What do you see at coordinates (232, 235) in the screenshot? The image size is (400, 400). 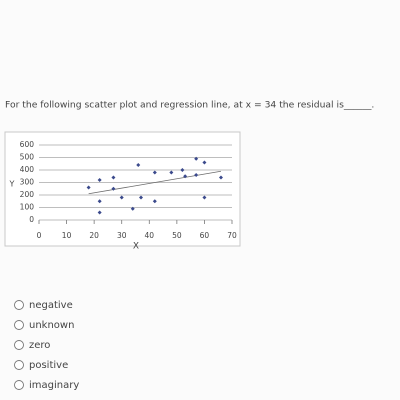 I see `x-tick-label: 70` at bounding box center [232, 235].